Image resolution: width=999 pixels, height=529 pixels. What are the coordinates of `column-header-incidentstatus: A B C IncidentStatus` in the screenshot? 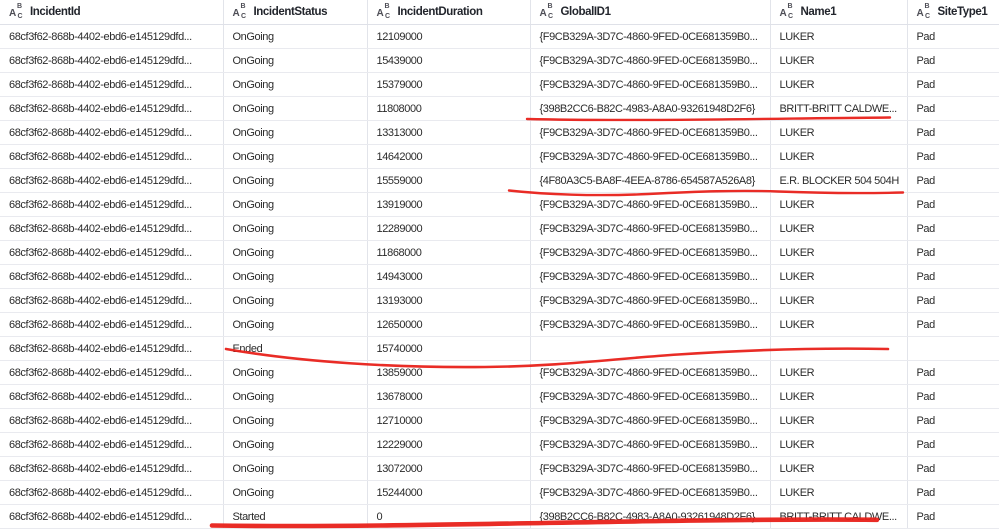 It's located at (295, 12).